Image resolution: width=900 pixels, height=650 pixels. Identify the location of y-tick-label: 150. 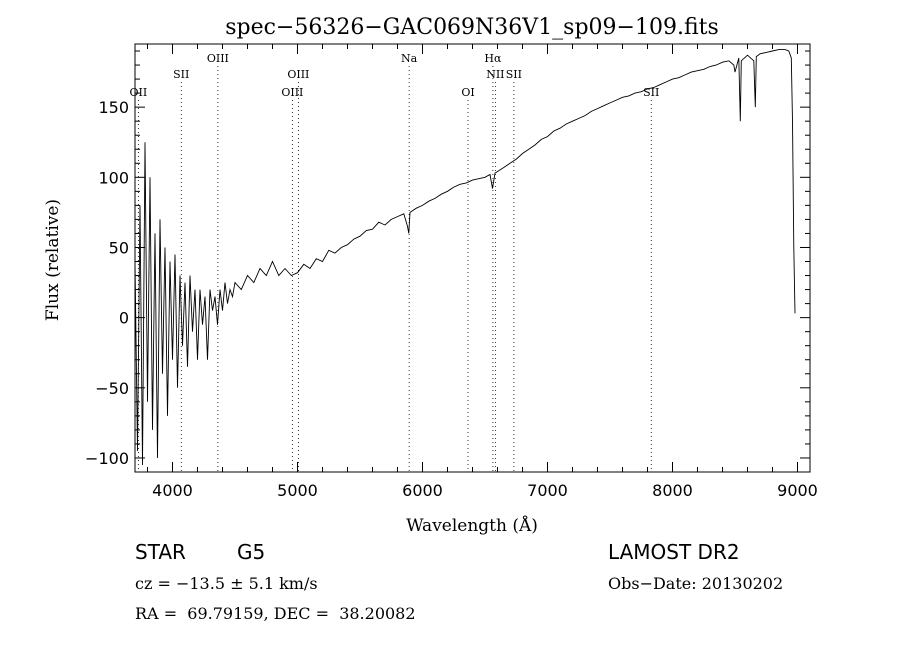
(113, 107).